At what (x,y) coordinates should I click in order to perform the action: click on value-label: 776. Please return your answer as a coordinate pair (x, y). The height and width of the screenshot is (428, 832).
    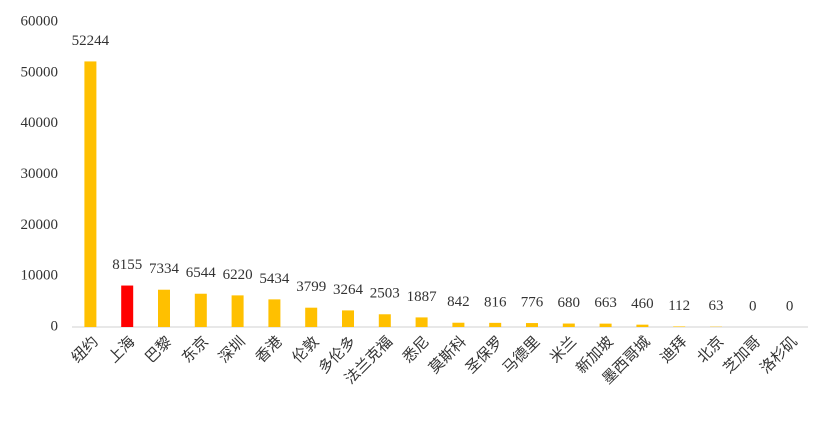
    Looking at the image, I should click on (532, 302).